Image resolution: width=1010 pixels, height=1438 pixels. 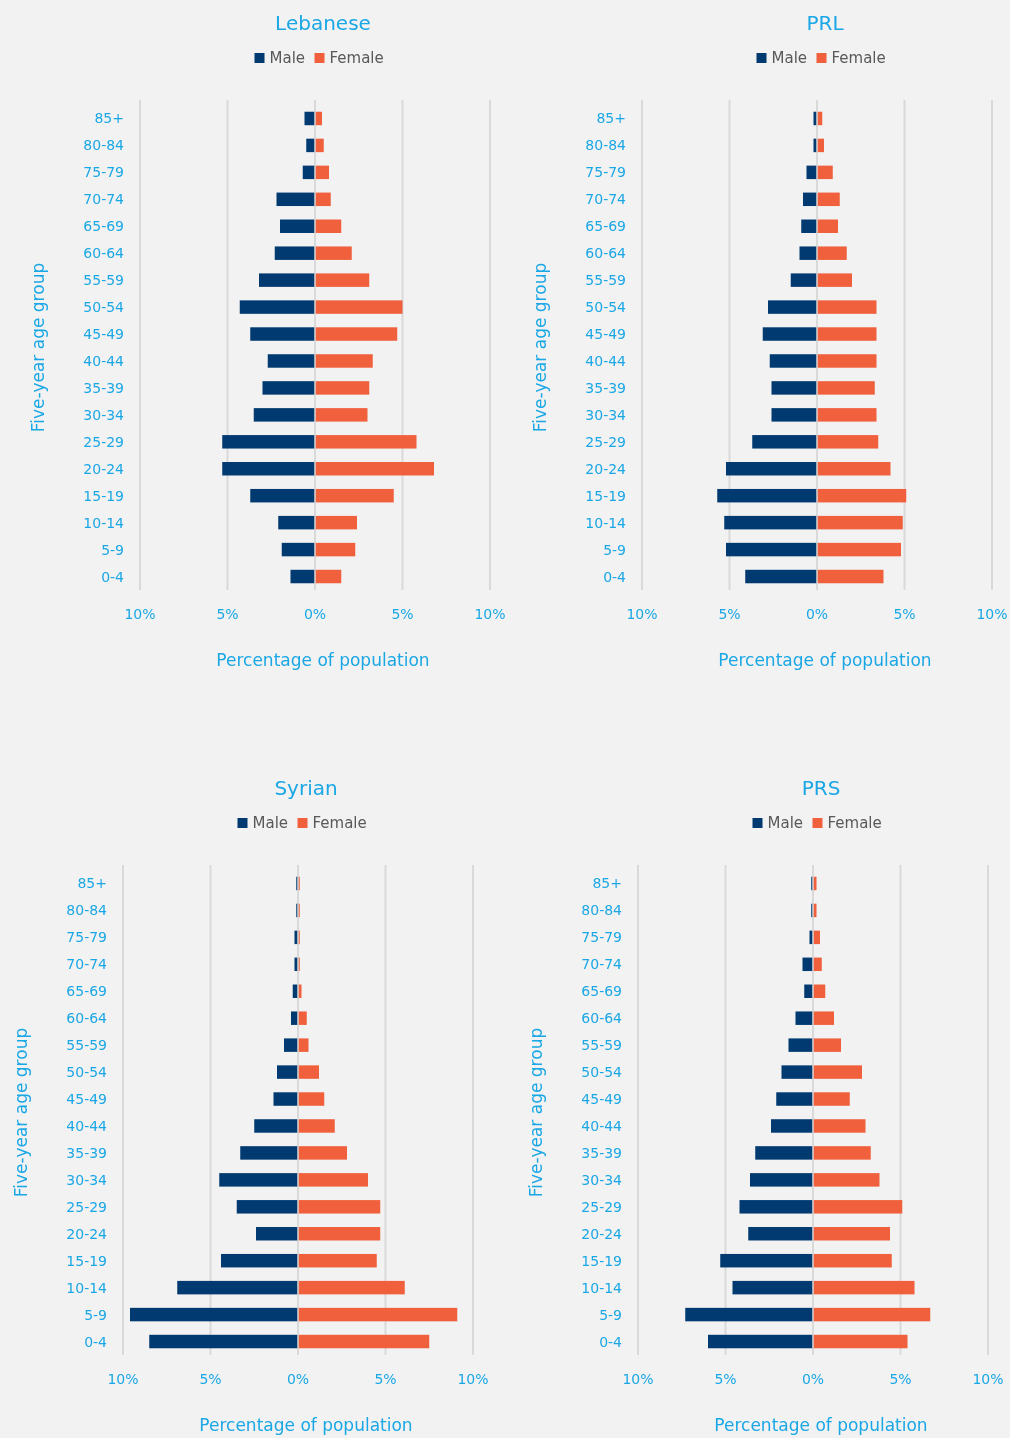 I want to click on chart-title: PRS, so click(x=821, y=788).